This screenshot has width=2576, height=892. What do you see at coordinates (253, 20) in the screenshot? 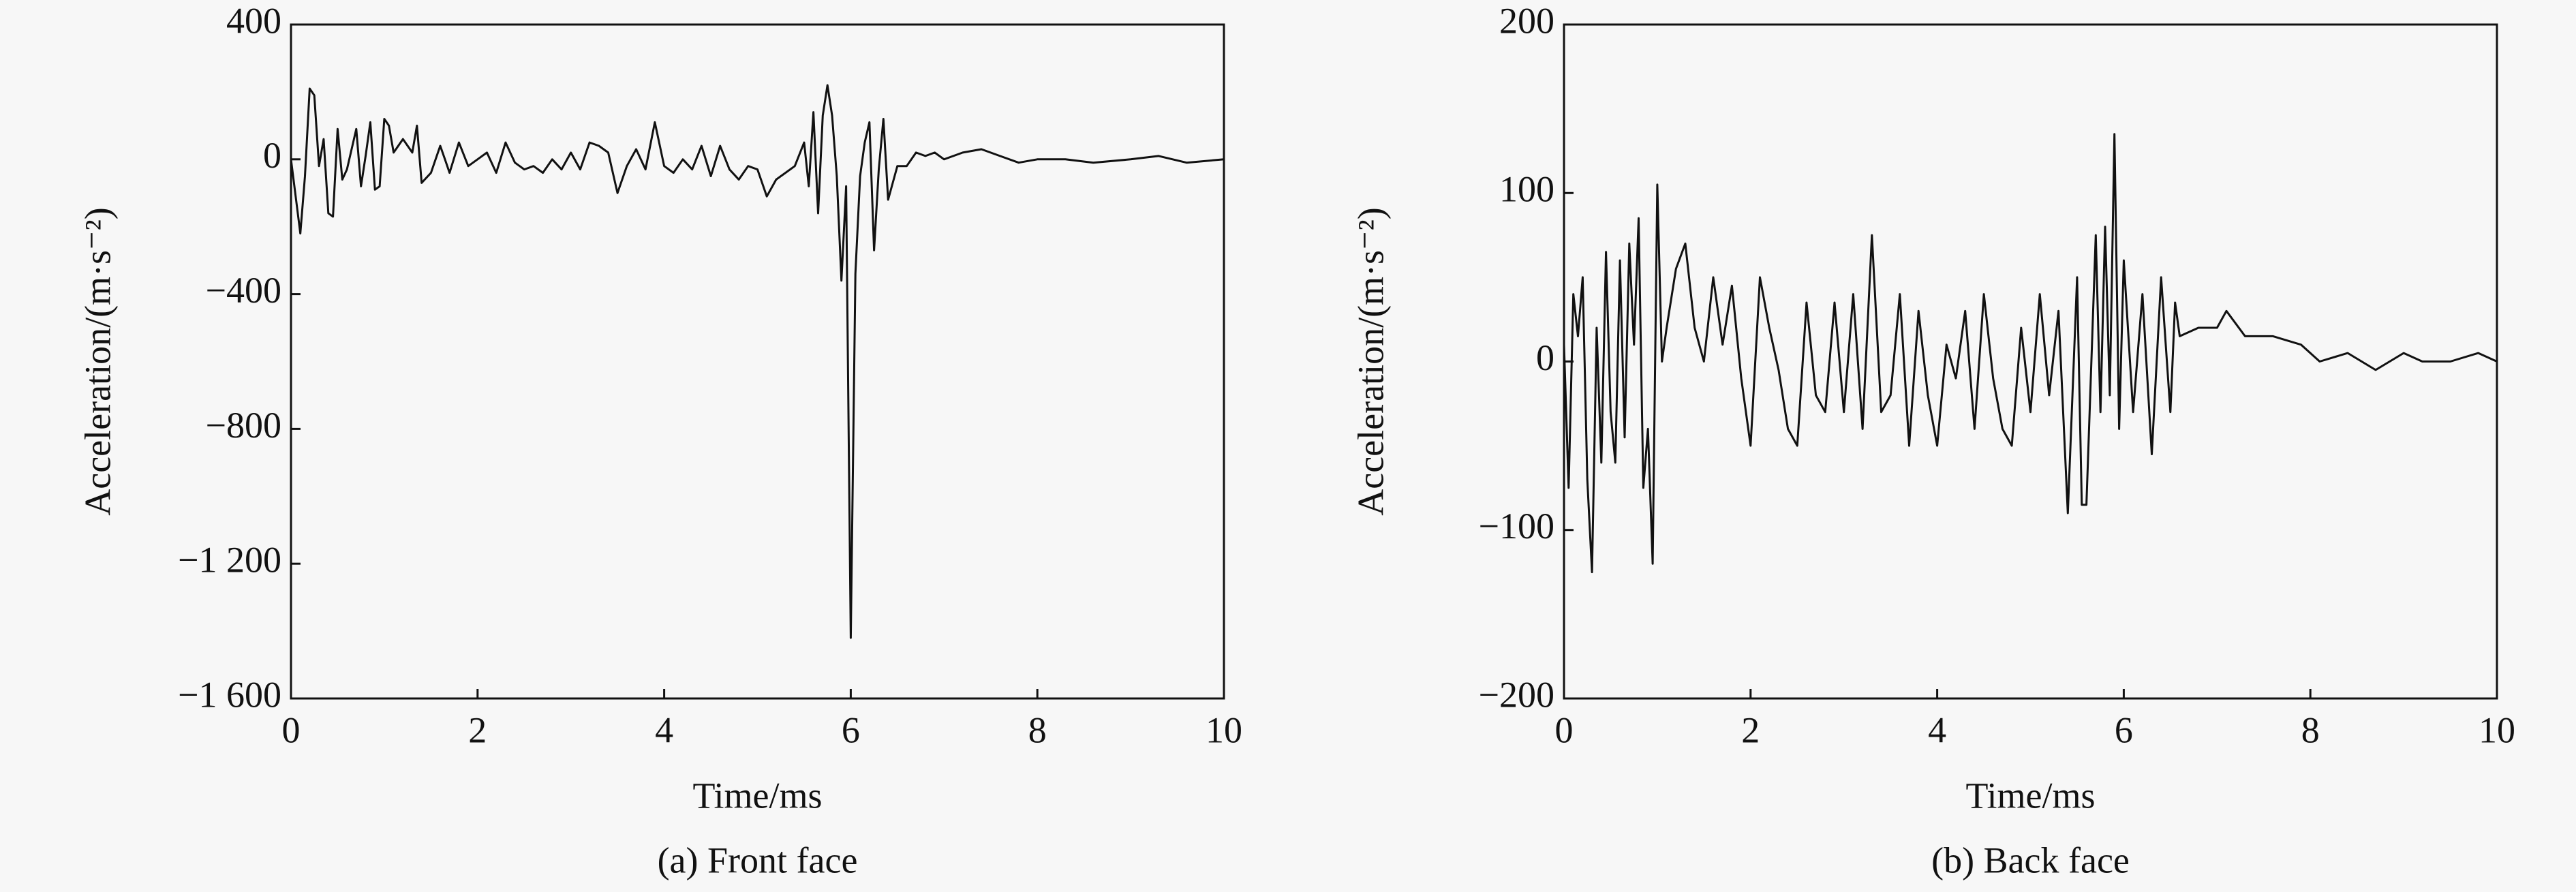
I see `y-tick-label: 400` at bounding box center [253, 20].